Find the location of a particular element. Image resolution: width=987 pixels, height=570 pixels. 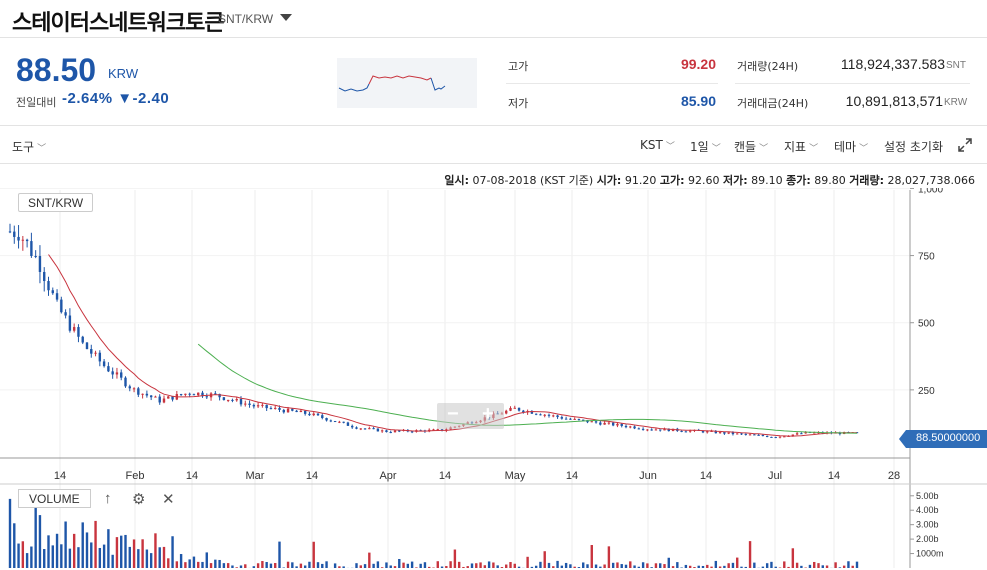

theme-menu: 테마 ﹀ is located at coordinates (851, 147).